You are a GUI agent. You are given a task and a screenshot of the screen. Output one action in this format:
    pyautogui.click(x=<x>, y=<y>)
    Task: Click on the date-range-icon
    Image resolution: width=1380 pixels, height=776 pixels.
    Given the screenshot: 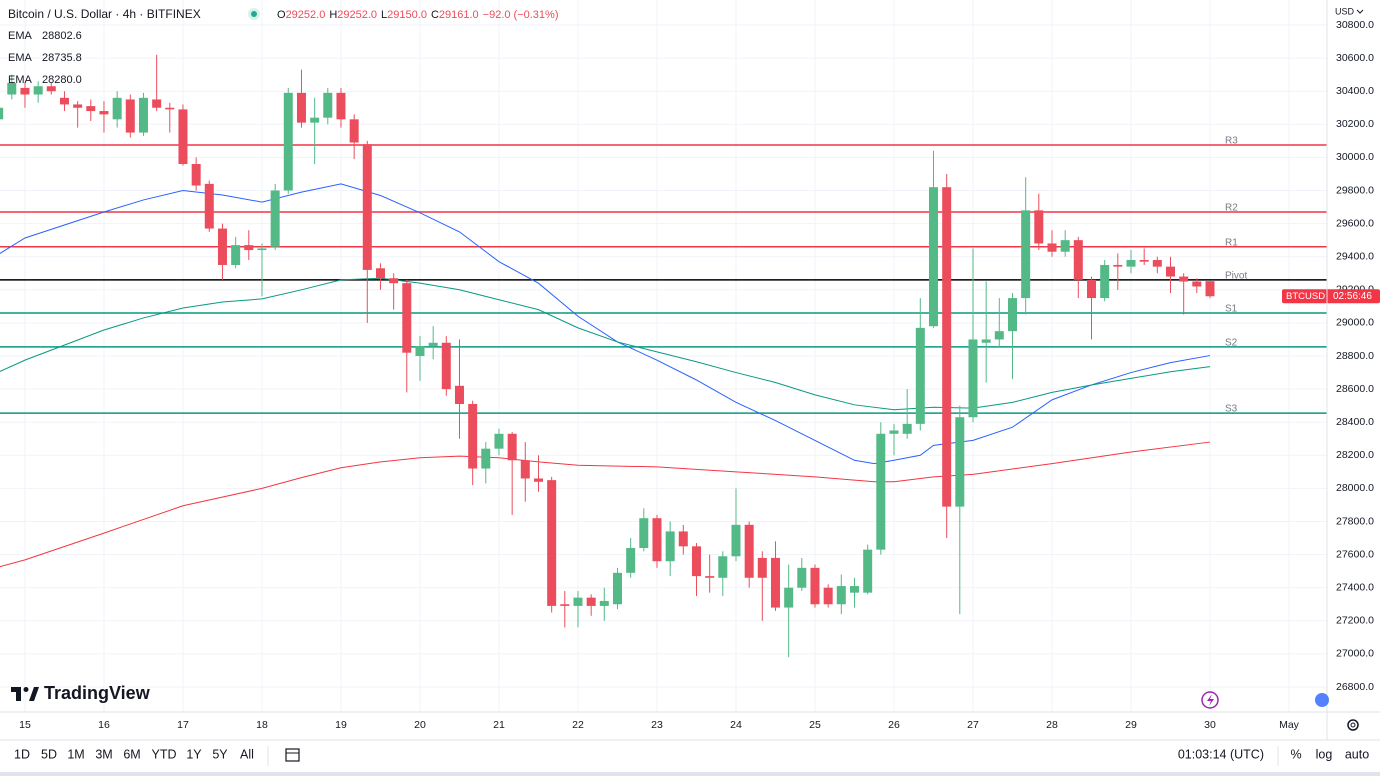 What is the action you would take?
    pyautogui.click(x=292, y=755)
    